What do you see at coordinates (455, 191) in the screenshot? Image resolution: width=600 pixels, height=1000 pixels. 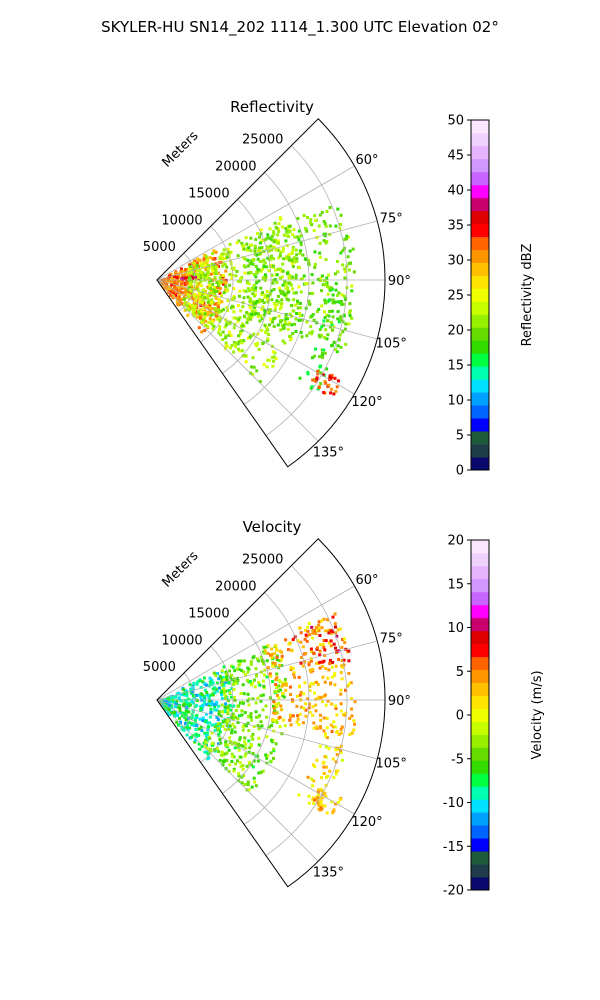 I see `colorbar-tick-label: 40` at bounding box center [455, 191].